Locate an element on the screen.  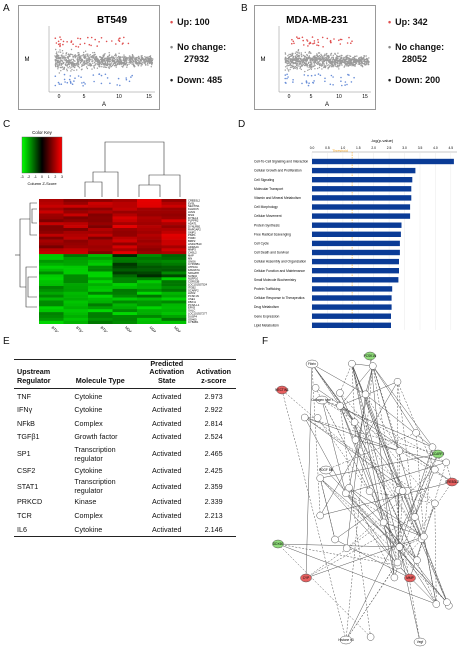
legend-b-up: •Up: 342 is located at coordinates (408, 22).